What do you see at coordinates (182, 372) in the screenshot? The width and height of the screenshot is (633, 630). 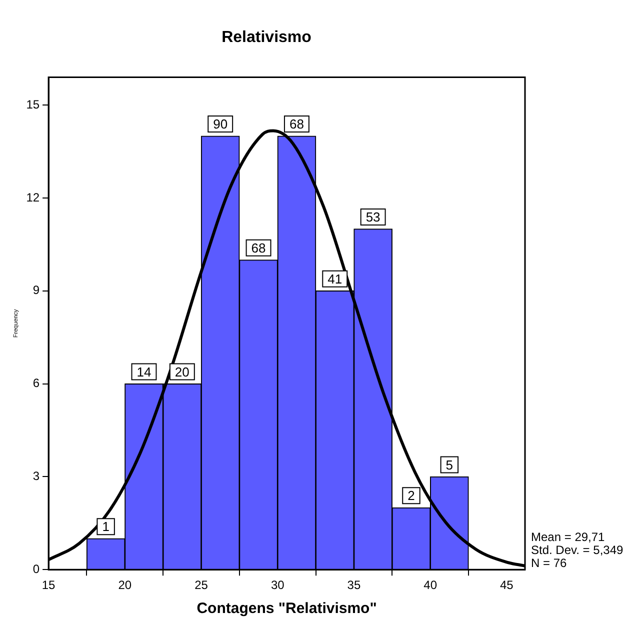 I see `annotation: 20` at bounding box center [182, 372].